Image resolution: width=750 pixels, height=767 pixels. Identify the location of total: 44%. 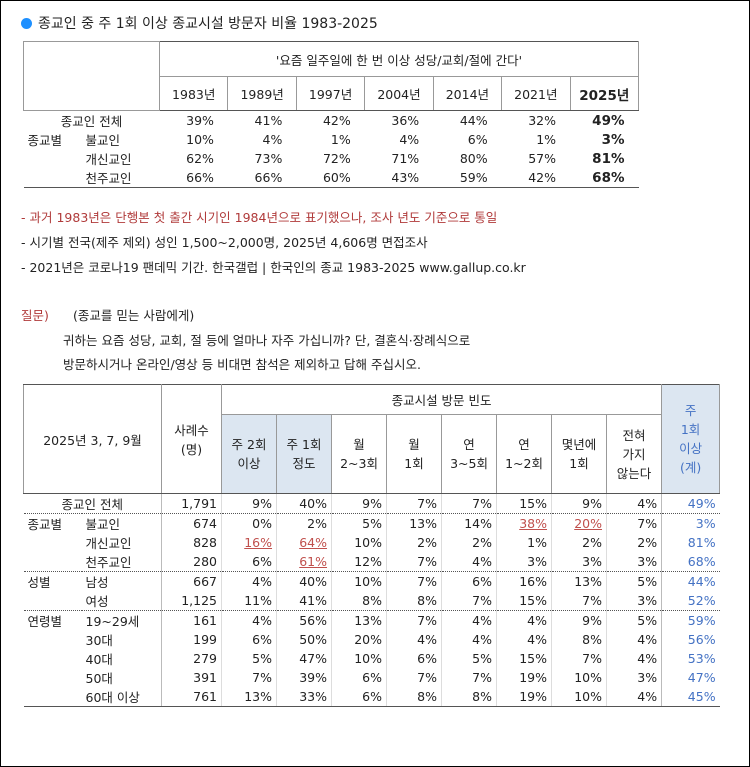
(690, 581).